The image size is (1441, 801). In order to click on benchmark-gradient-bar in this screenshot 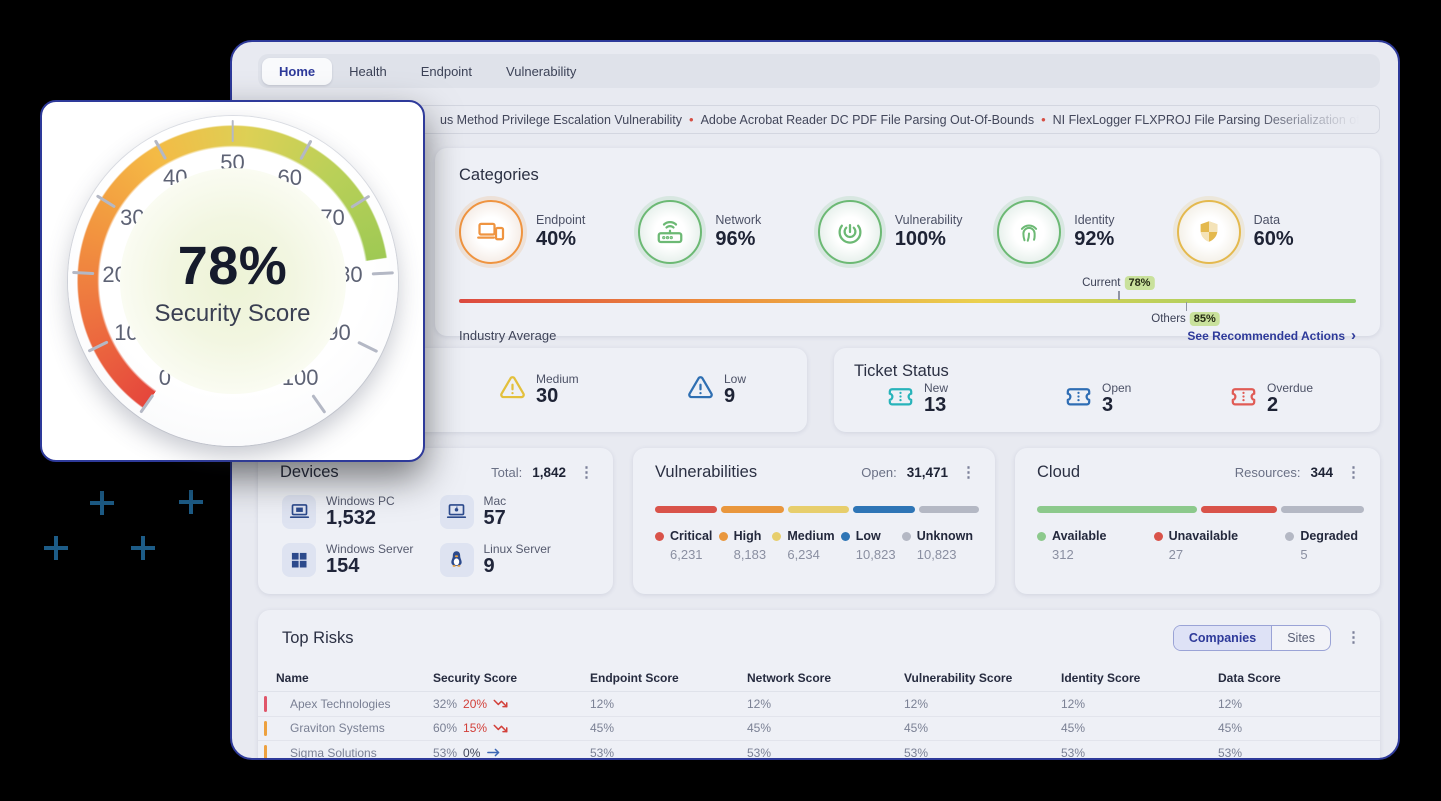, I will do `click(907, 301)`.